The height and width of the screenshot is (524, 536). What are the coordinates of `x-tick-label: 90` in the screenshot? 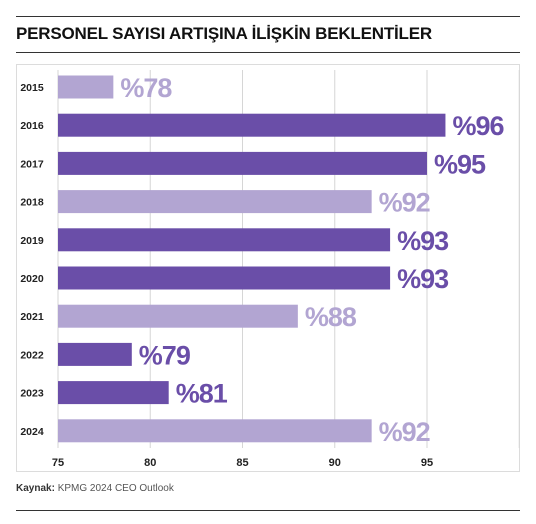 It's located at (335, 463).